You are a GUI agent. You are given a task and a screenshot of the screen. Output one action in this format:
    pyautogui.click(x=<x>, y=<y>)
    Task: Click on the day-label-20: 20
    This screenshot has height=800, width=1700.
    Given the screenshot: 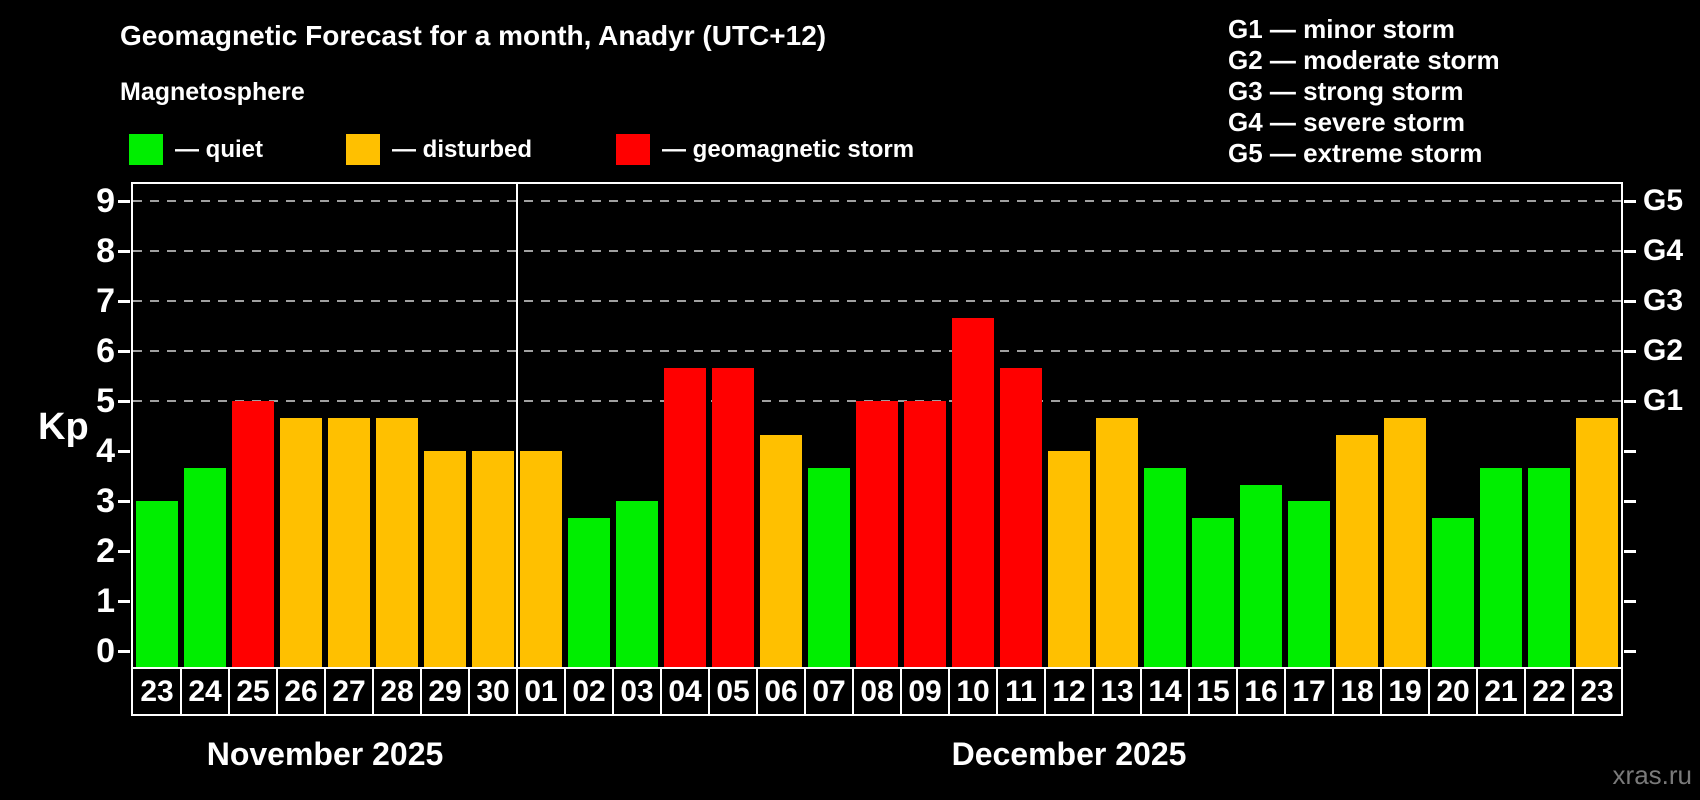 What is the action you would take?
    pyautogui.click(x=1453, y=691)
    